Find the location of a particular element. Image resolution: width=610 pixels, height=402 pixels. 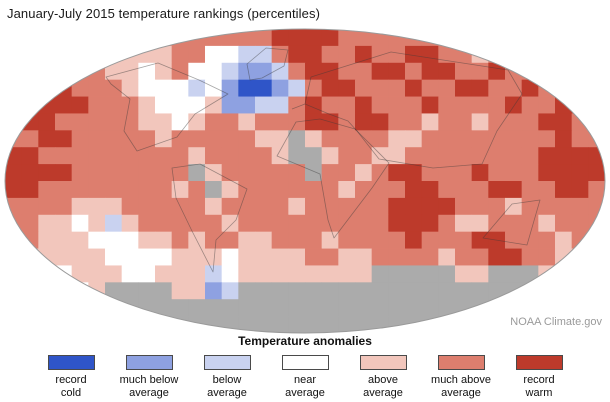

legend-item-n: near average is located at coordinates (305, 377).